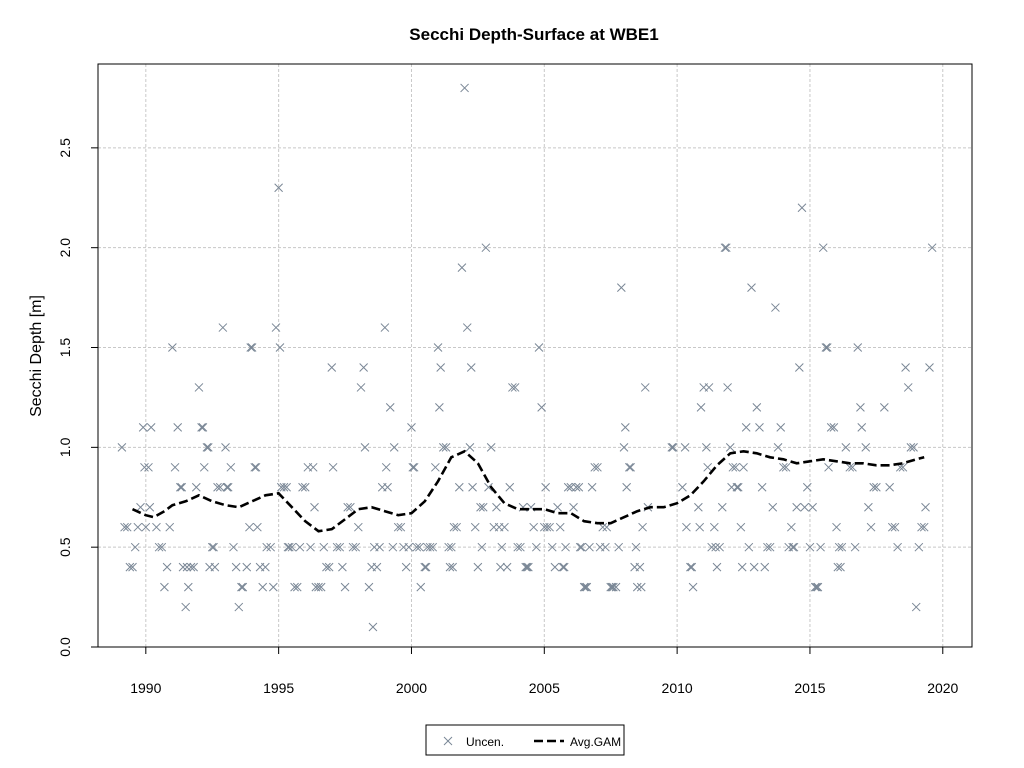 This screenshot has width=1024, height=768. What do you see at coordinates (677, 688) in the screenshot?
I see `x-tick-label: 2010` at bounding box center [677, 688].